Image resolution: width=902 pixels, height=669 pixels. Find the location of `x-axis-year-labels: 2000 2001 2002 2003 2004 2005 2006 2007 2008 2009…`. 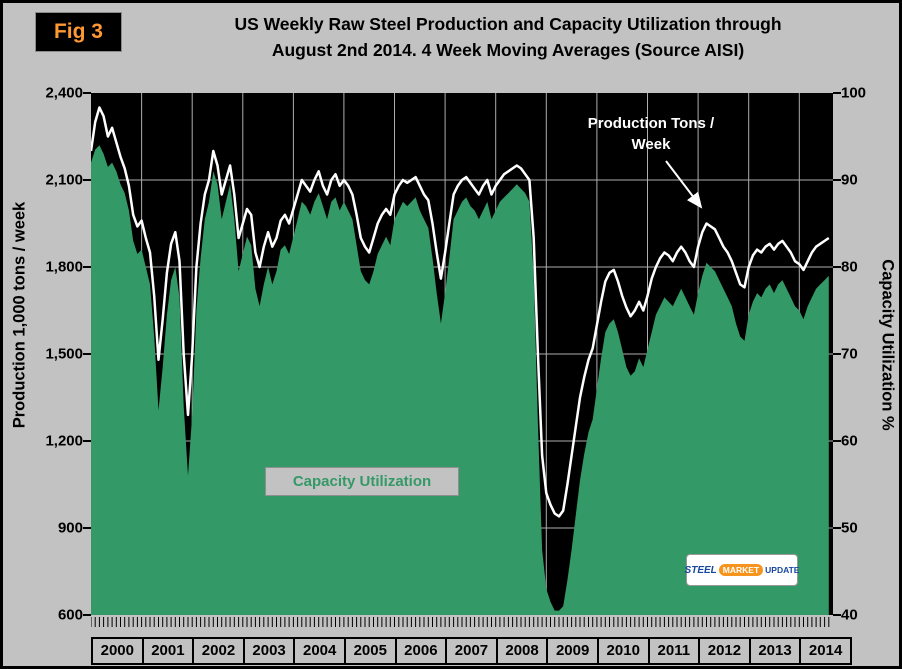

x-axis-year-labels: 2000 2001 2002 2003 2004 2005 2006 2007 2008 2009… is located at coordinates (471, 651).